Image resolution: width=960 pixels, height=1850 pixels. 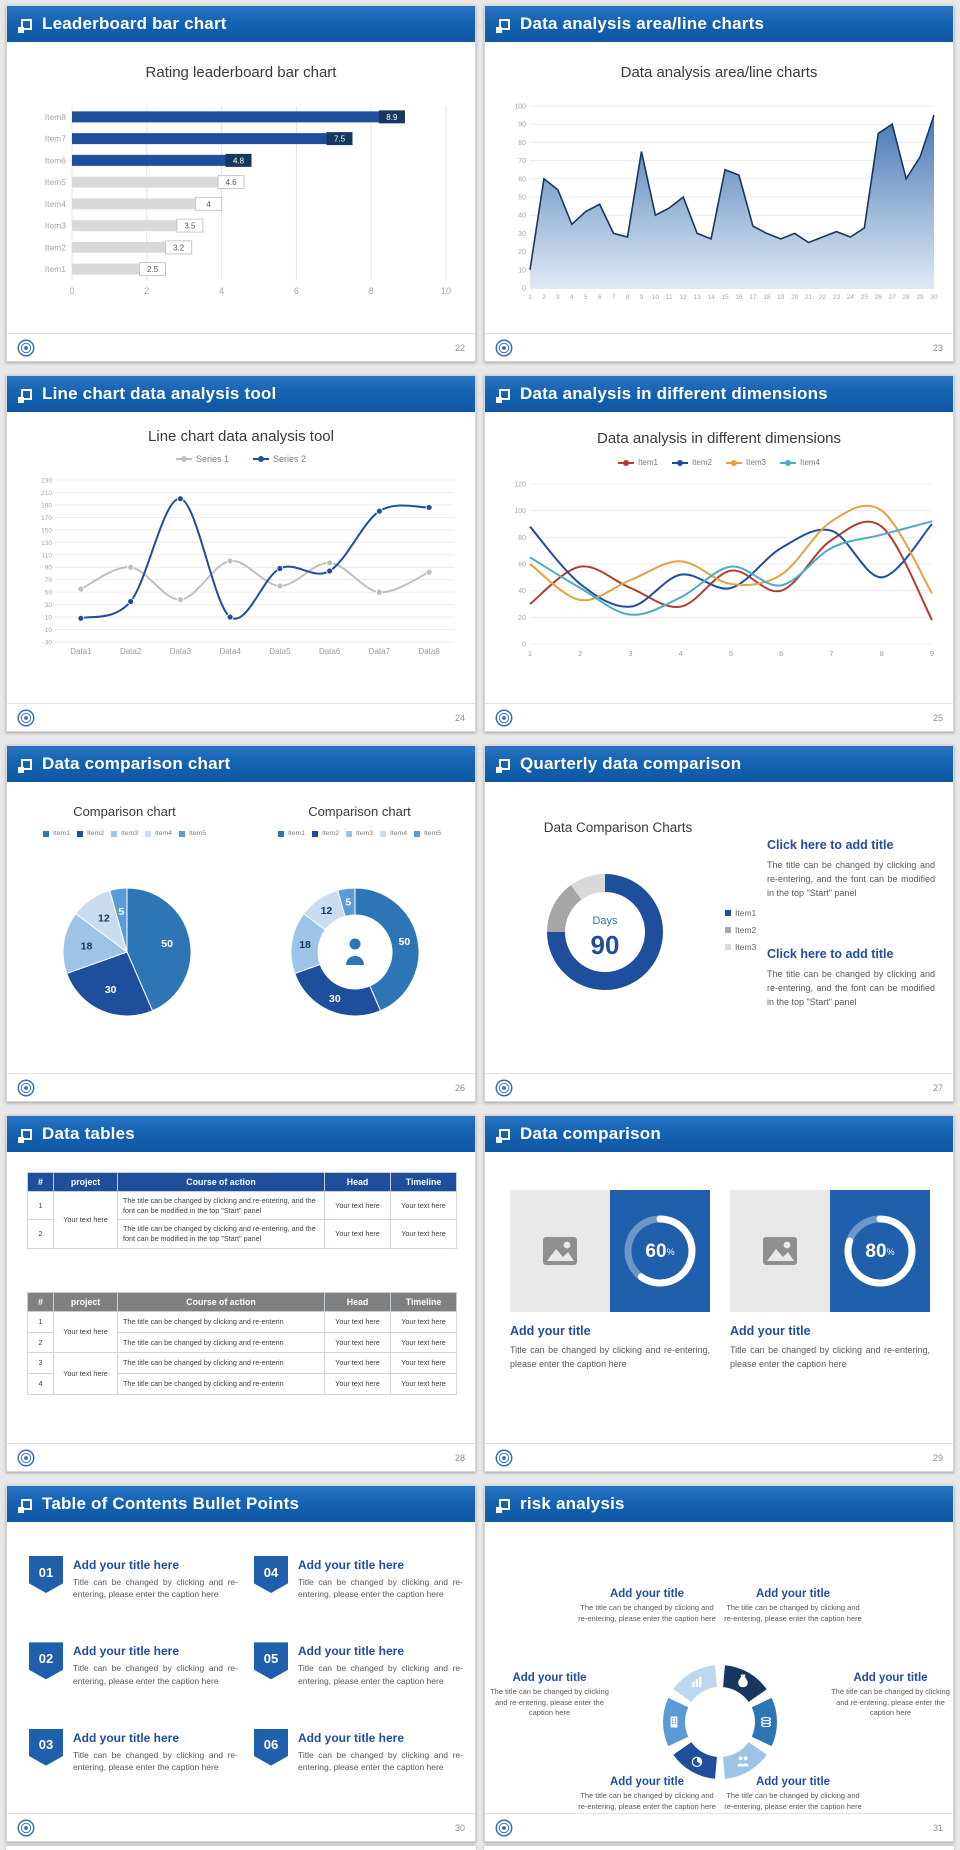 What do you see at coordinates (719, 717) in the screenshot?
I see `slide-footer: 25` at bounding box center [719, 717].